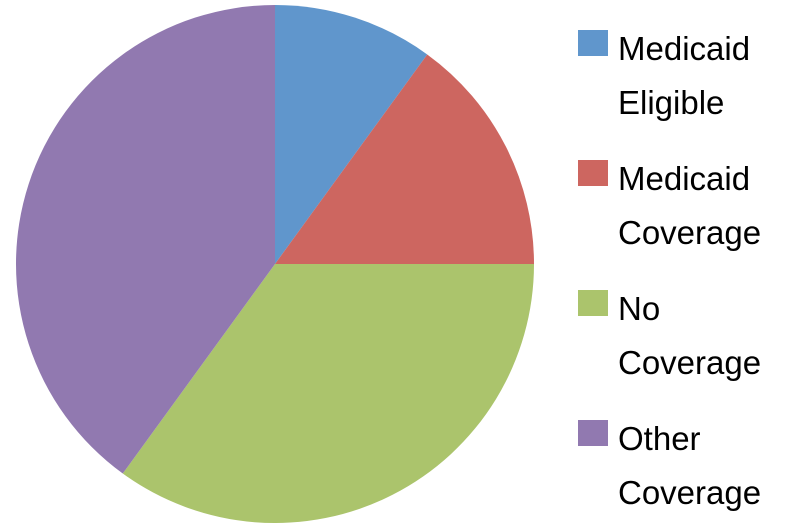  What do you see at coordinates (690, 465) in the screenshot?
I see `legend-label: Other Coverage` at bounding box center [690, 465].